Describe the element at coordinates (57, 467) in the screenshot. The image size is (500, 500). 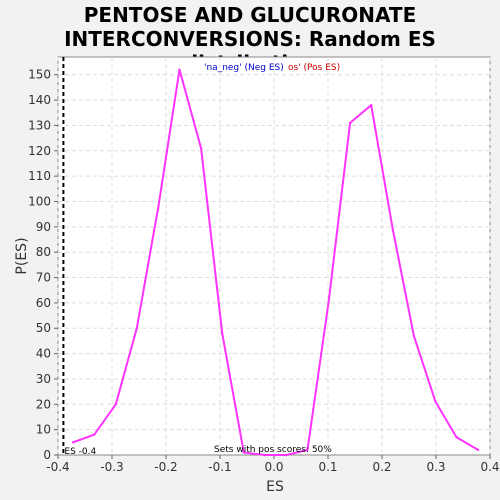
I see `x-tick-label: -0.4` at that location.